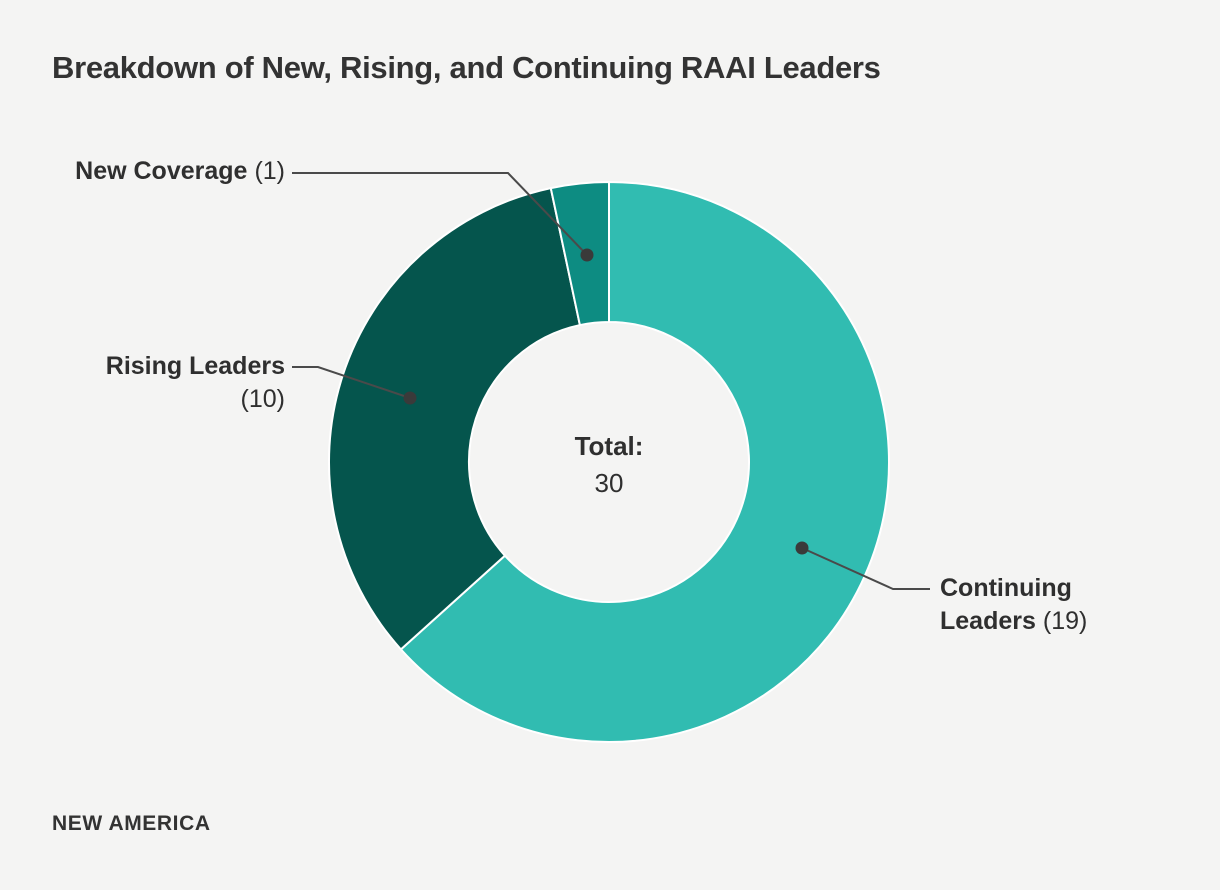  Describe the element at coordinates (410, 398) in the screenshot. I see `leader-dot-rising-leaders` at that location.